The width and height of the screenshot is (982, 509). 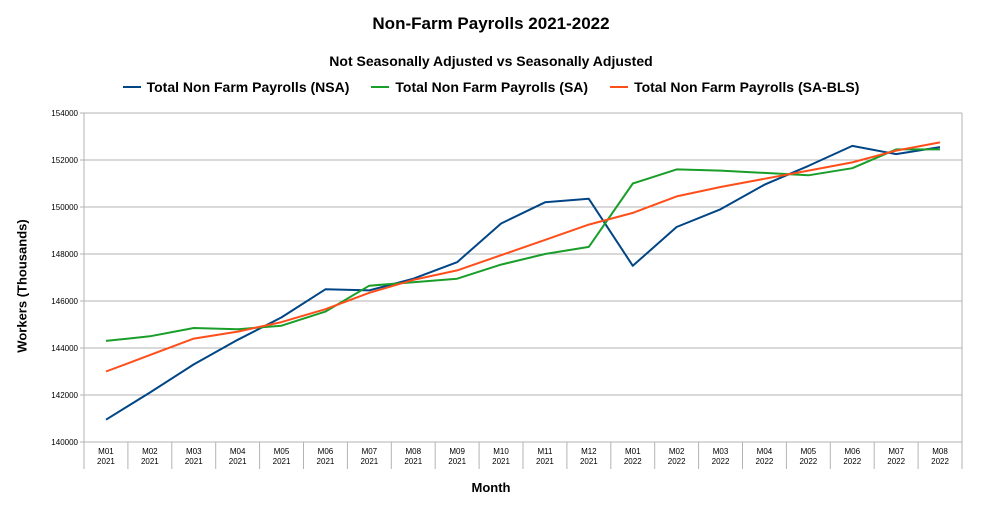 What do you see at coordinates (248, 87) in the screenshot?
I see `legend-label-nsa: Total Non Farm Payrolls (NSA)` at bounding box center [248, 87].